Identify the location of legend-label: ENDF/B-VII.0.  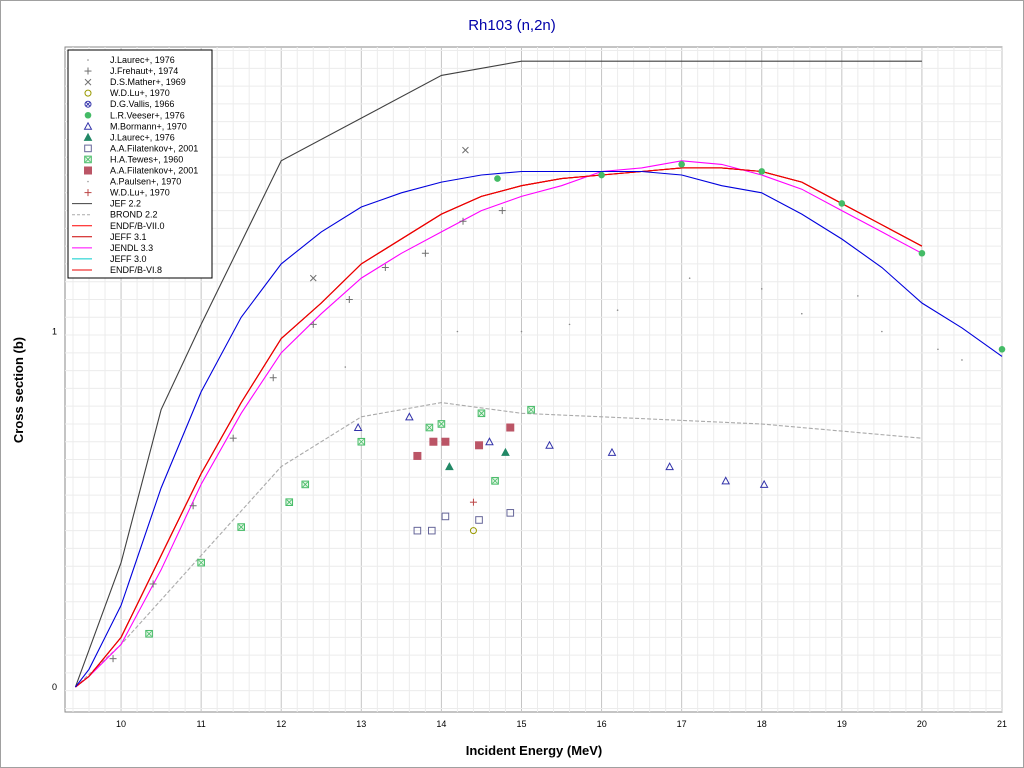
(137, 226).